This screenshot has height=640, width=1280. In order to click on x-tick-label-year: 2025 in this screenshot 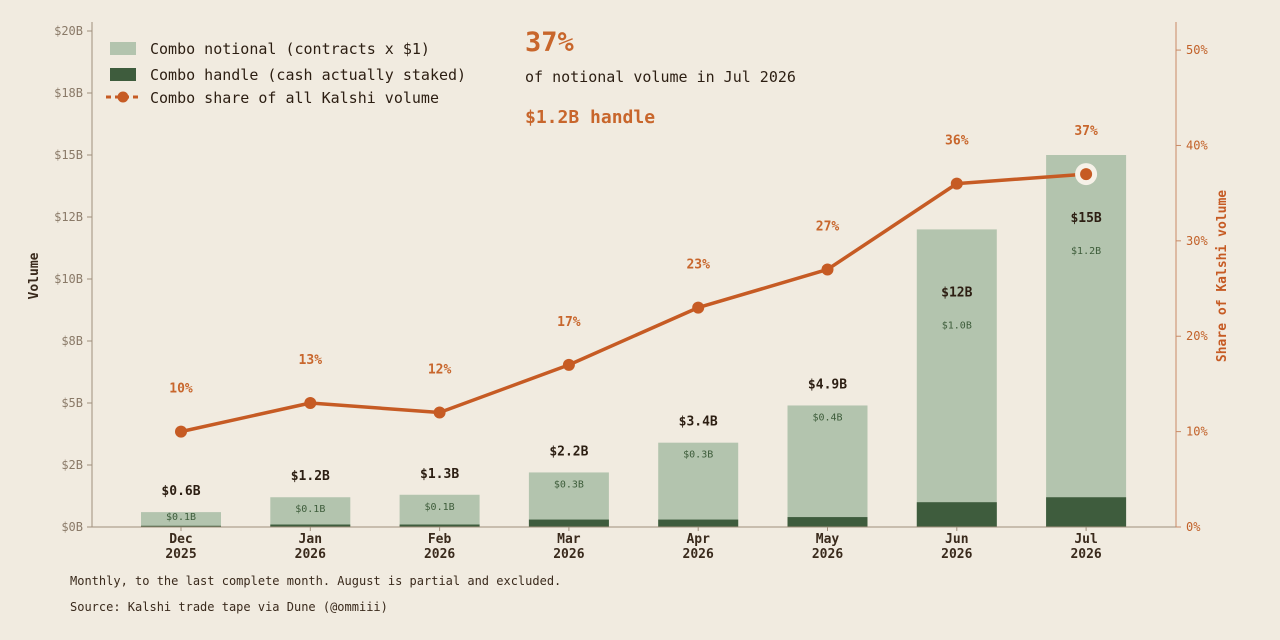, I will do `click(180, 554)`.